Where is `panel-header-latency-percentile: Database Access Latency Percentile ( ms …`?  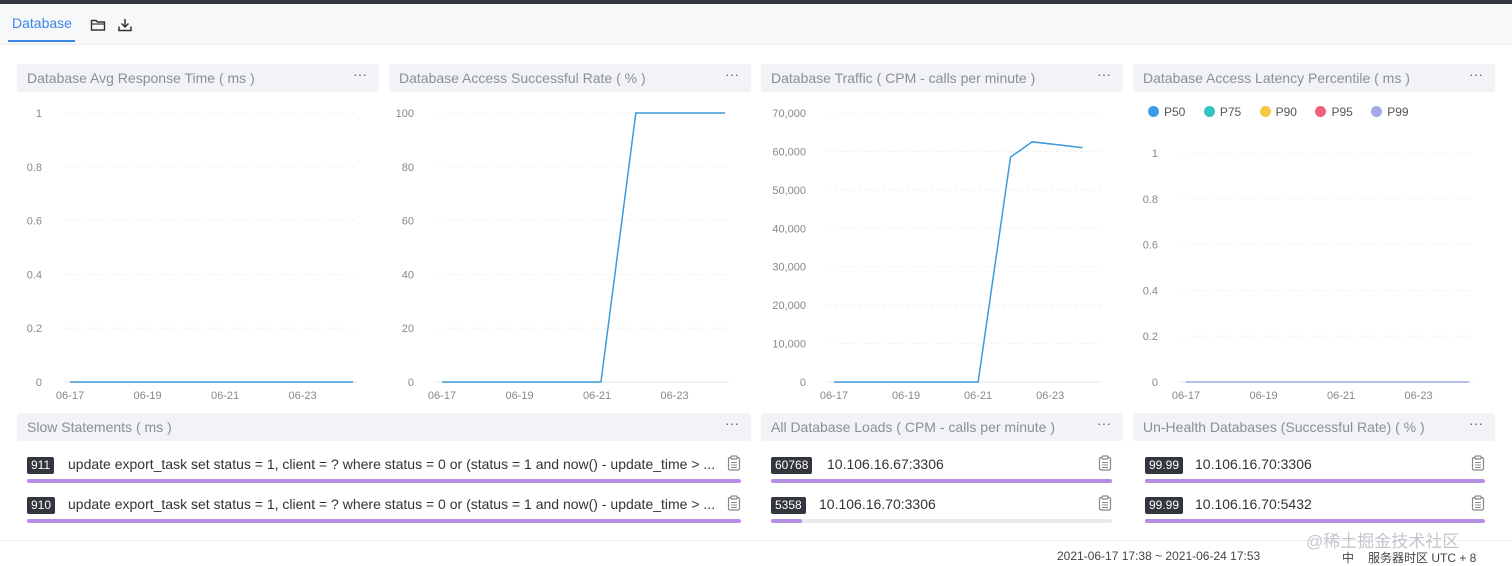 panel-header-latency-percentile: Database Access Latency Percentile ( ms … is located at coordinates (1314, 78).